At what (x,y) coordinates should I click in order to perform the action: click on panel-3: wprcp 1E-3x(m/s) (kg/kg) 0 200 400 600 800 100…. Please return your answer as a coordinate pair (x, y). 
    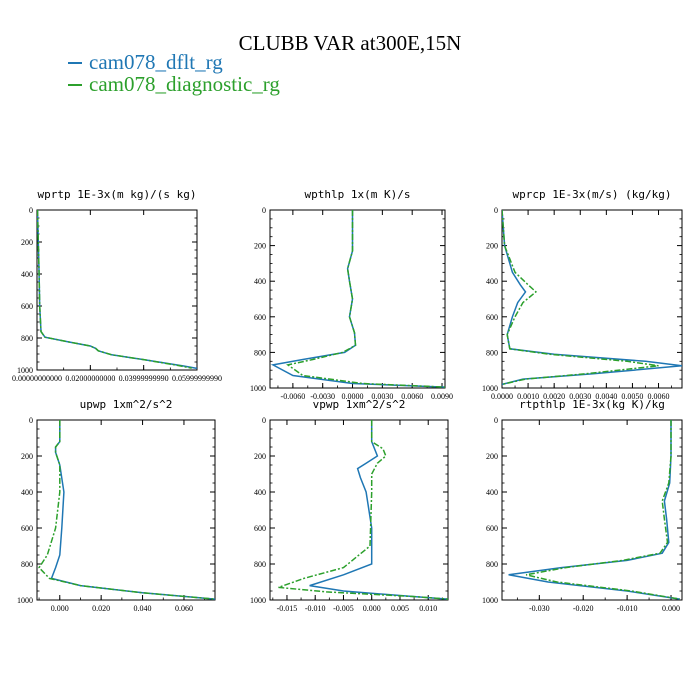
    Looking at the image, I should click on (582, 294).